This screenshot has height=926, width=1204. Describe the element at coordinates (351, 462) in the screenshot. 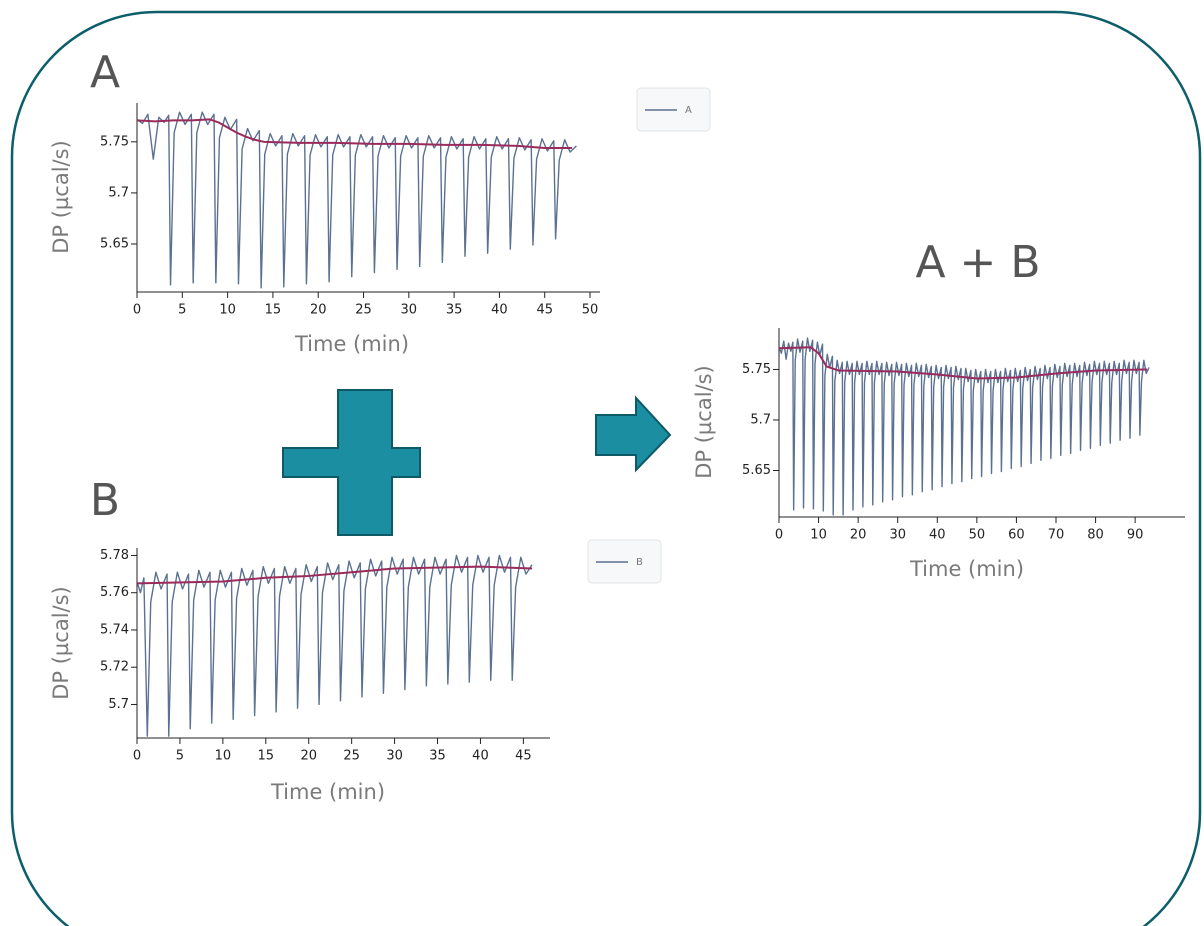

I see `plus-sign` at that location.